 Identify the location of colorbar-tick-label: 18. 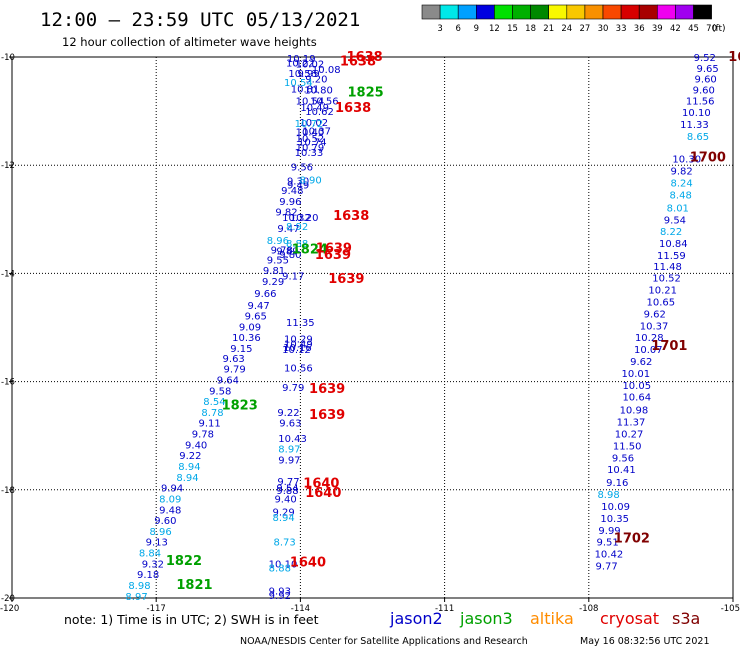
(530, 29).